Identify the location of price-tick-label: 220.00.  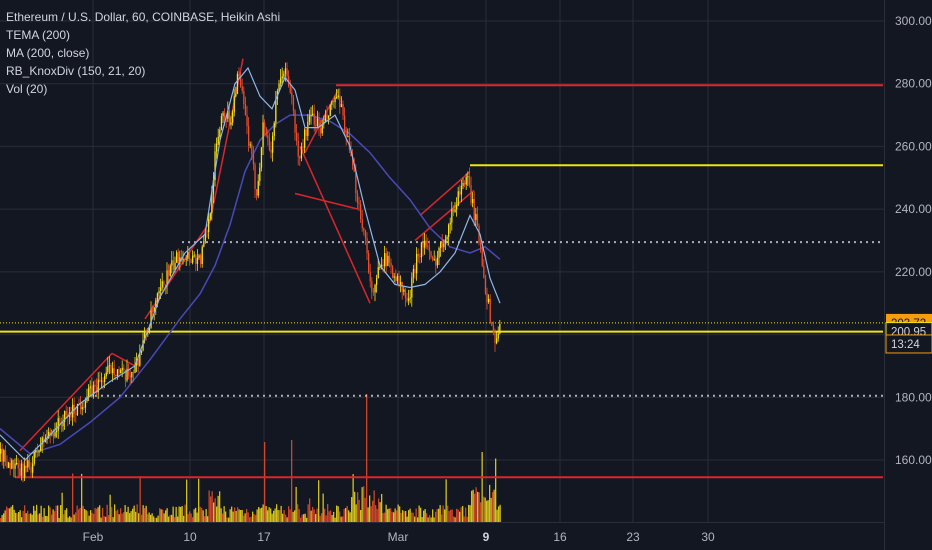
(913, 272).